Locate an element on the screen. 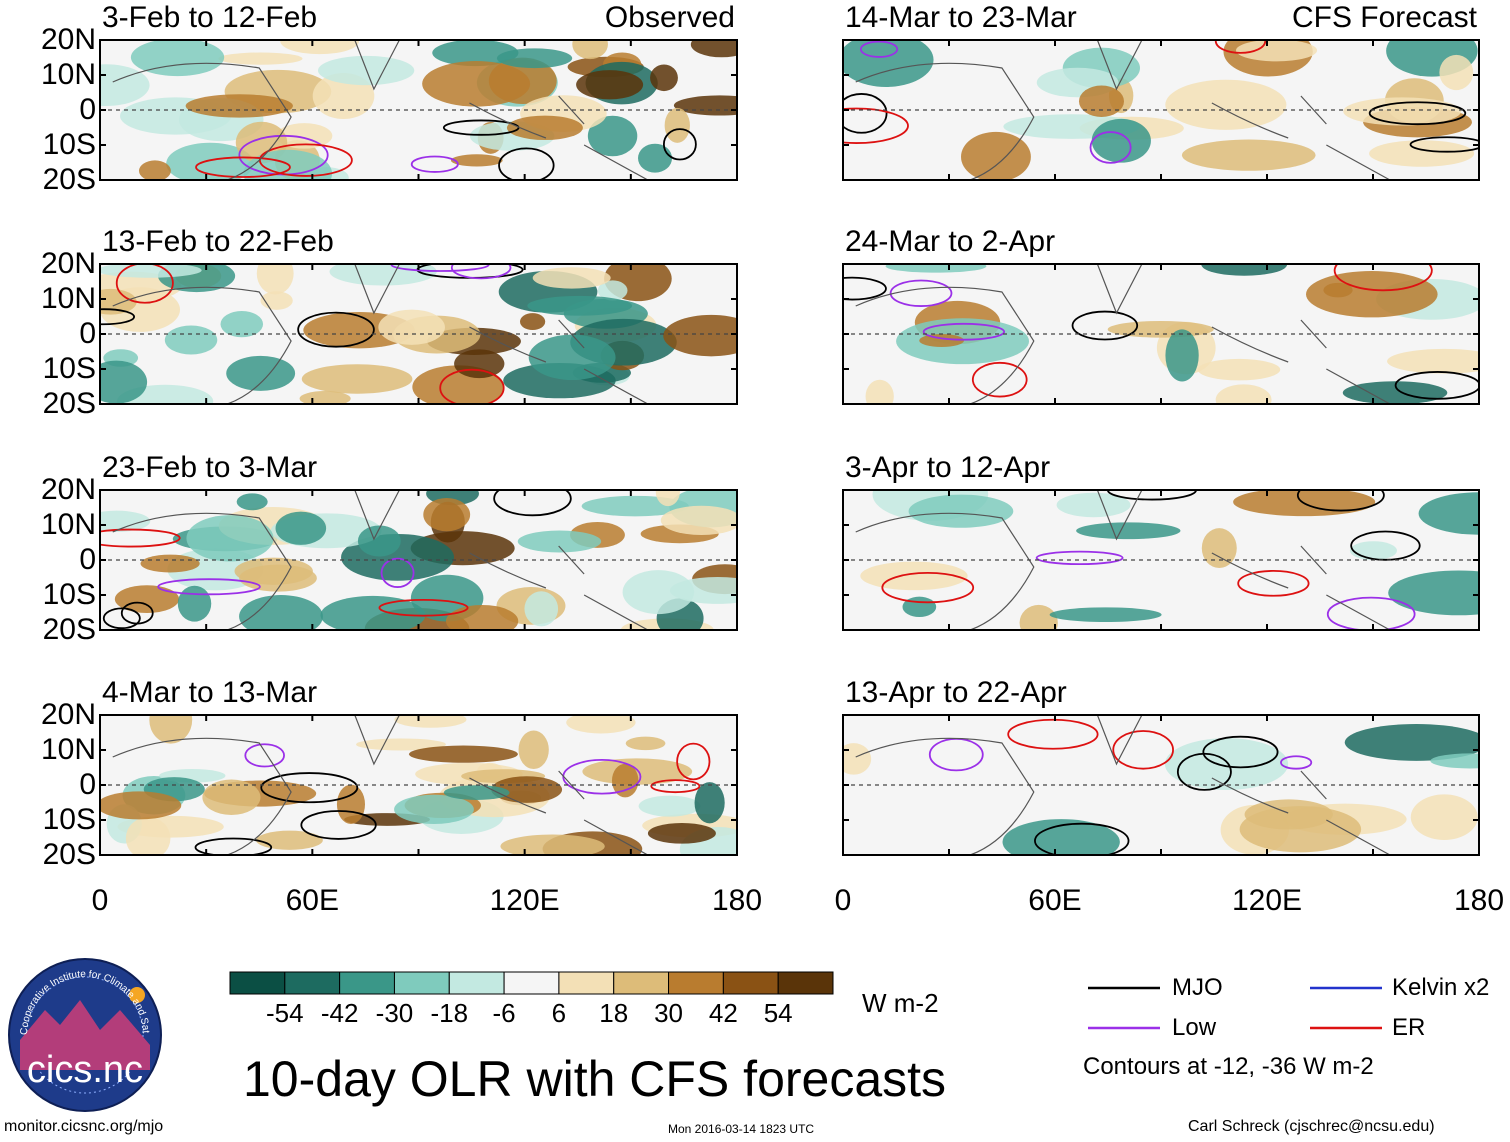 The image size is (1510, 1142). panel-source-label: CFS Forecast is located at coordinates (1384, 17).